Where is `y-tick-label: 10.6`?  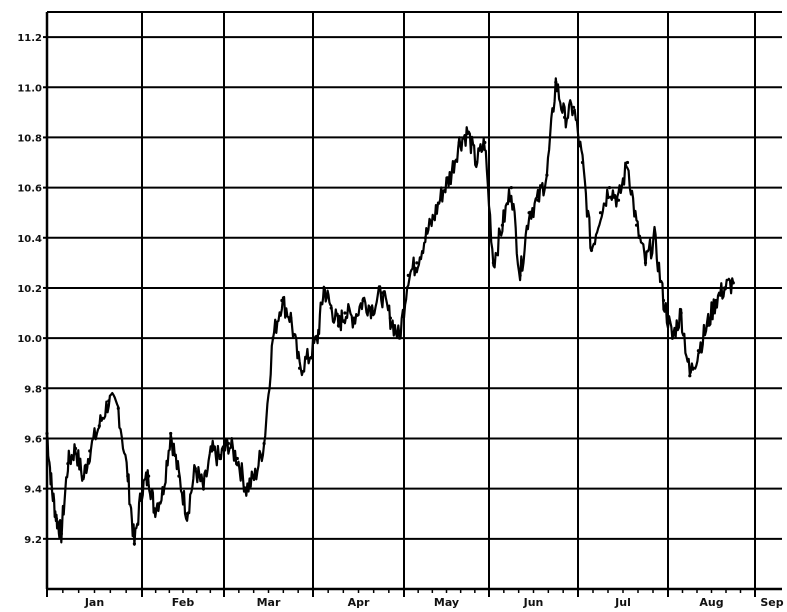
y-tick-label: 10.6 is located at coordinates (29, 189).